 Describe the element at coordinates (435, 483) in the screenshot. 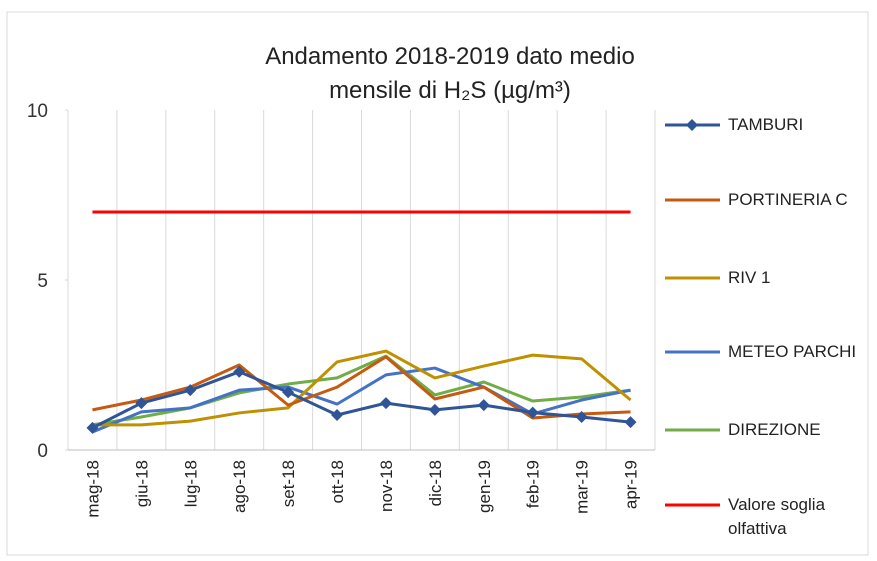

I see `x-tick-label: dic-18` at that location.